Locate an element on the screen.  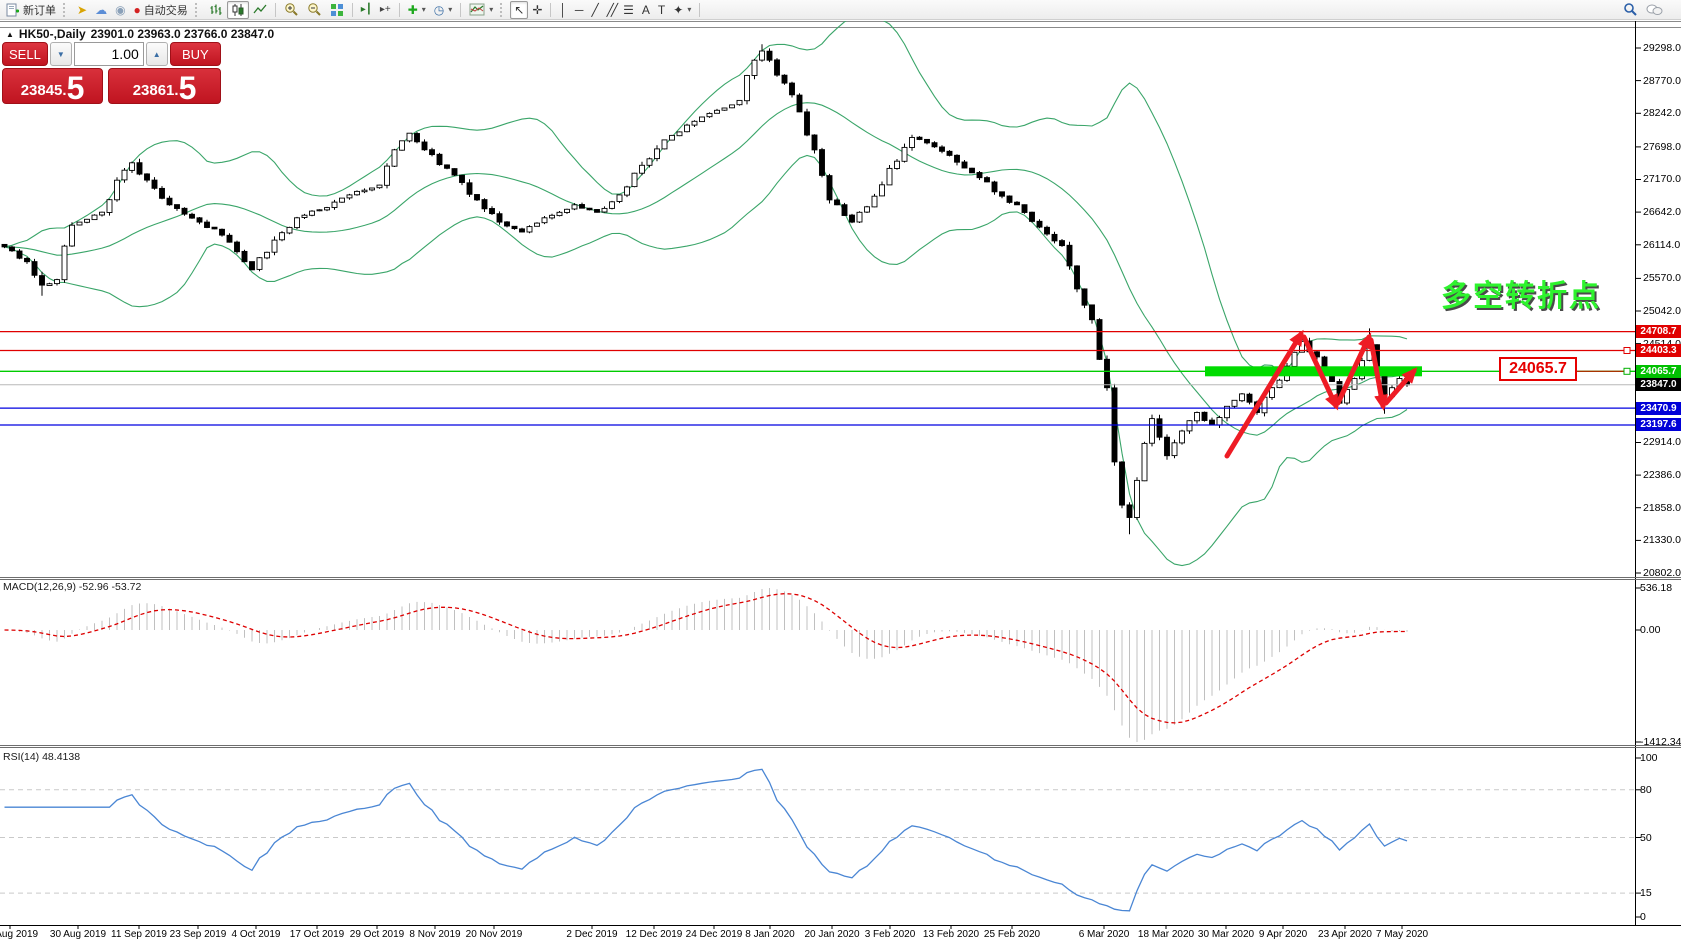
date-label: 20 Nov 2019 is located at coordinates (494, 934).